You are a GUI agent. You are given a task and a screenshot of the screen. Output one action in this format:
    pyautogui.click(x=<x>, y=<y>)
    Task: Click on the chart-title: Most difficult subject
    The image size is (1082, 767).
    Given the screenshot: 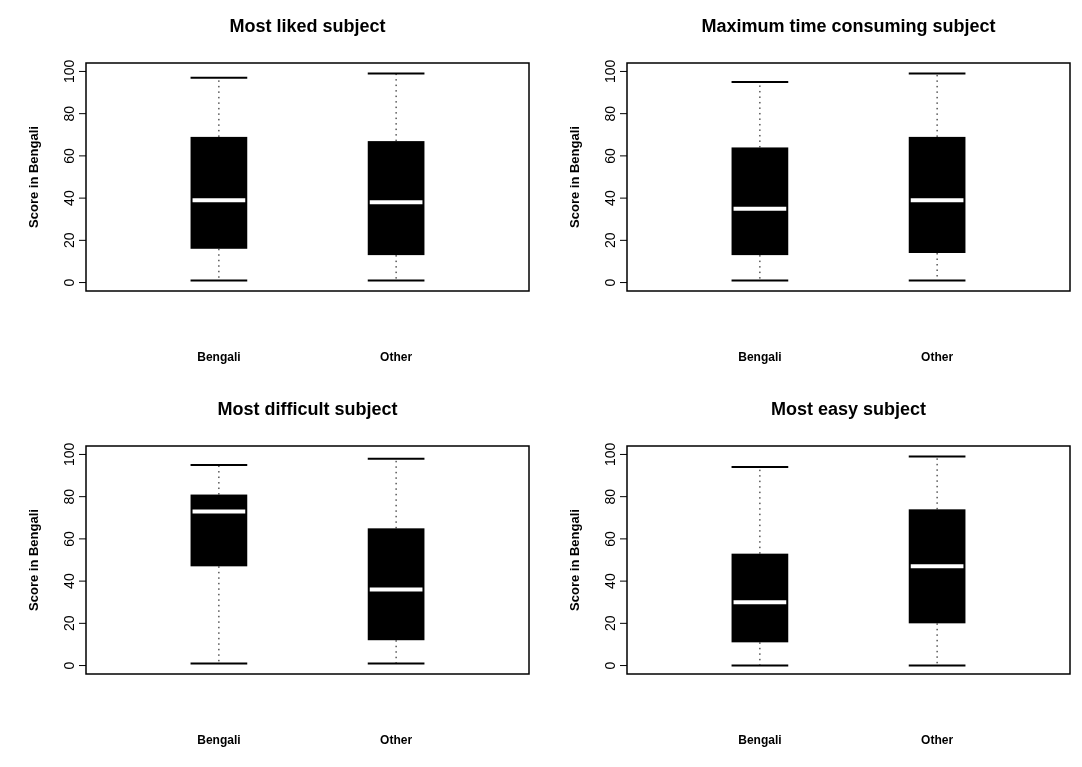 What is the action you would take?
    pyautogui.click(x=307, y=409)
    